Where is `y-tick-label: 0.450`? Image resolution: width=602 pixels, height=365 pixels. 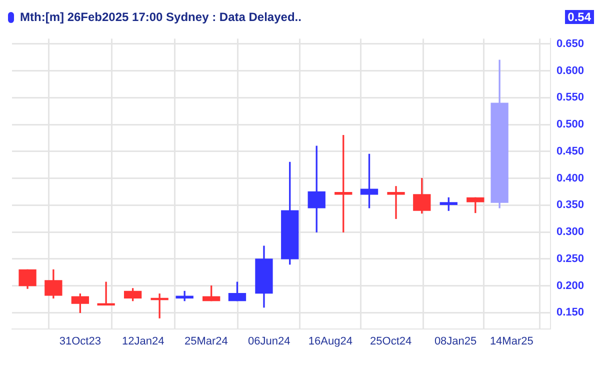
y-tick-label: 0.450 is located at coordinates (570, 151).